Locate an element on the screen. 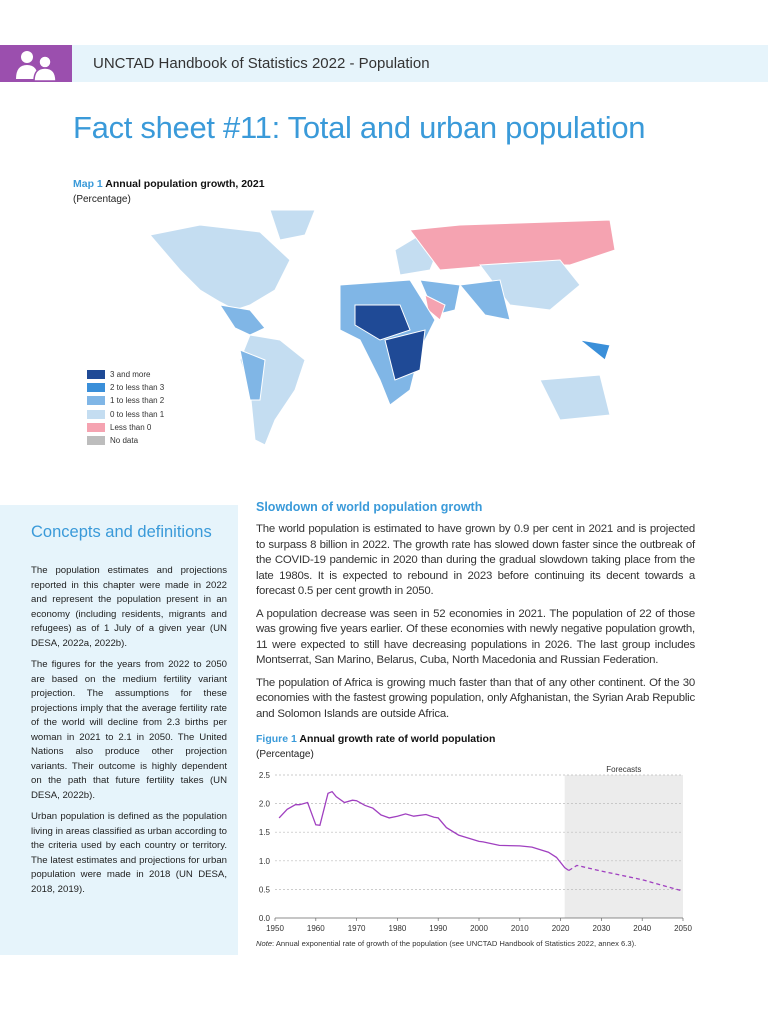 Image resolution: width=768 pixels, height=1024 pixels. world-map is located at coordinates (382, 328).